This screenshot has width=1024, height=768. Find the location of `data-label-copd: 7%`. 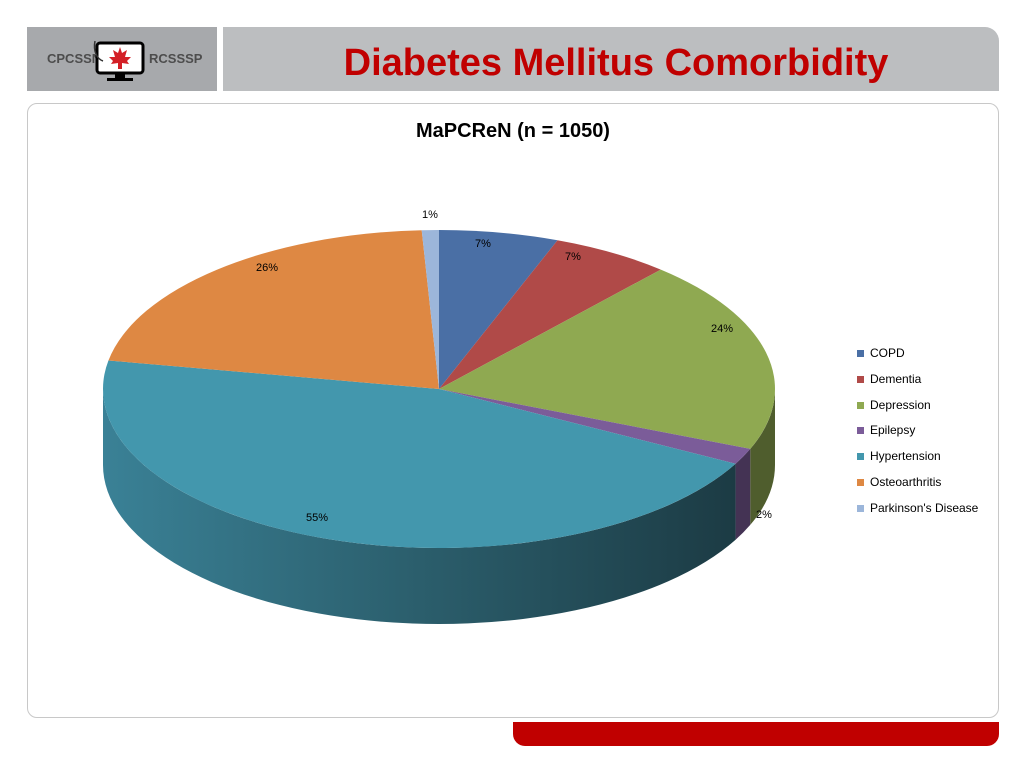

data-label-copd: 7% is located at coordinates (483, 244).